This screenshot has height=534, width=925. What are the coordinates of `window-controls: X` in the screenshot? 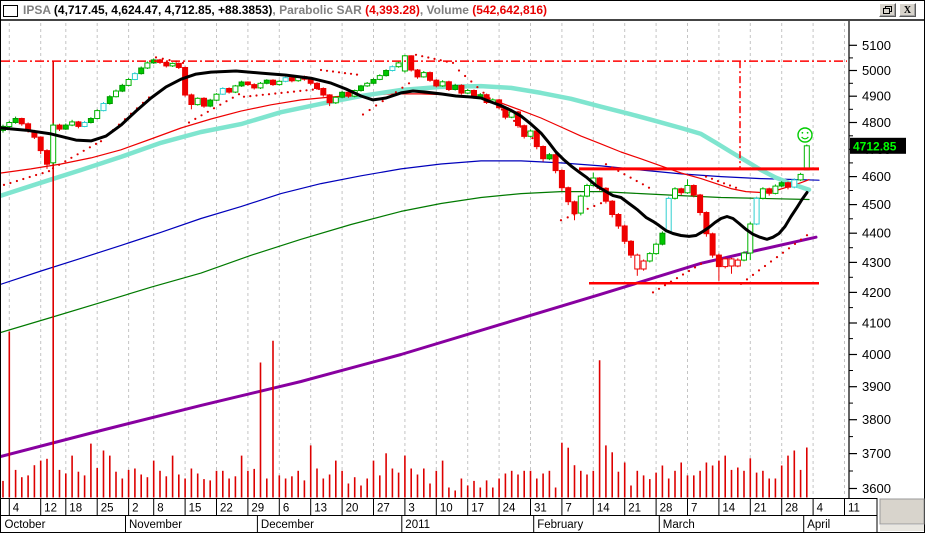 It's located at (901, 10).